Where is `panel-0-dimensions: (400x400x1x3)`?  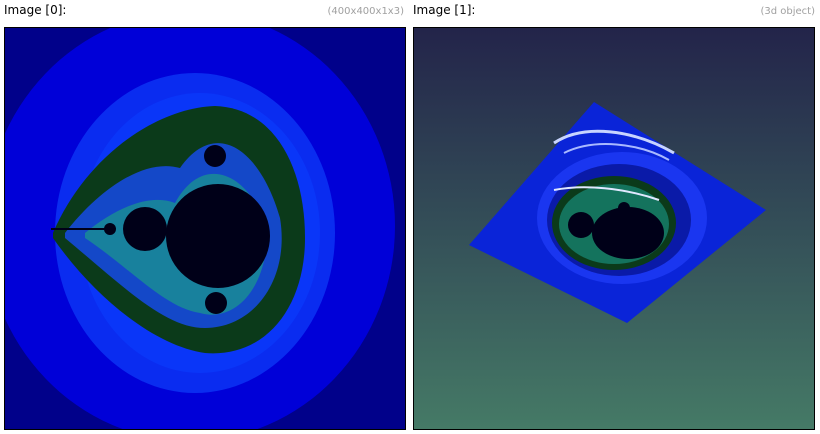
panel-0-dimensions: (400x400x1x3) is located at coordinates (365, 11).